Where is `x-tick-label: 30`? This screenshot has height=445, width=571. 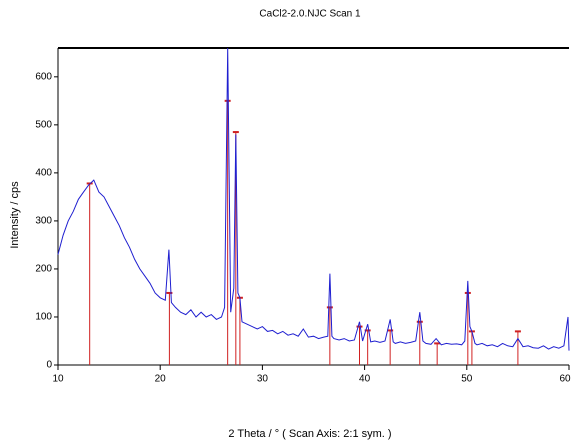
x-tick-label: 30 is located at coordinates (263, 379).